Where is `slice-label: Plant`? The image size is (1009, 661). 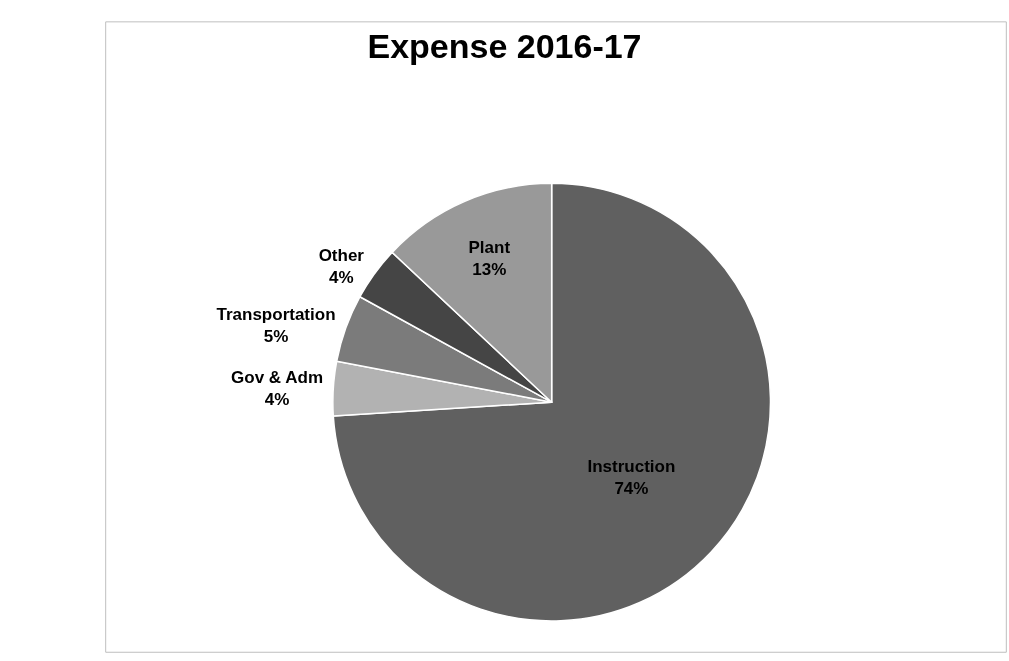 slice-label: Plant is located at coordinates (489, 247).